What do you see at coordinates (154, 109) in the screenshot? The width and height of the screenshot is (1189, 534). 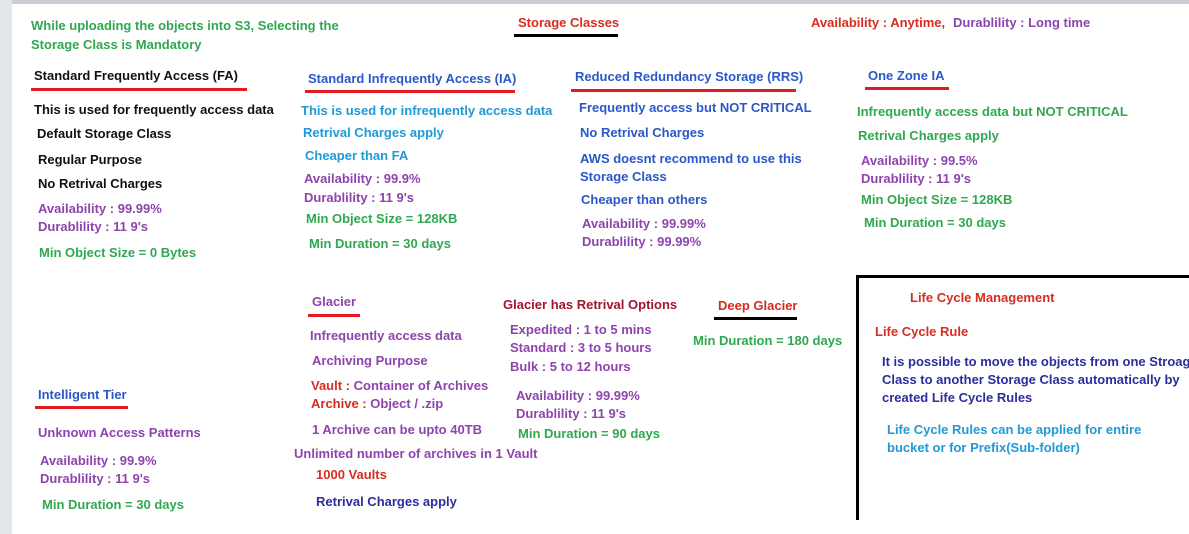 I see `standard-fa-line1: This is used for frequently access data` at bounding box center [154, 109].